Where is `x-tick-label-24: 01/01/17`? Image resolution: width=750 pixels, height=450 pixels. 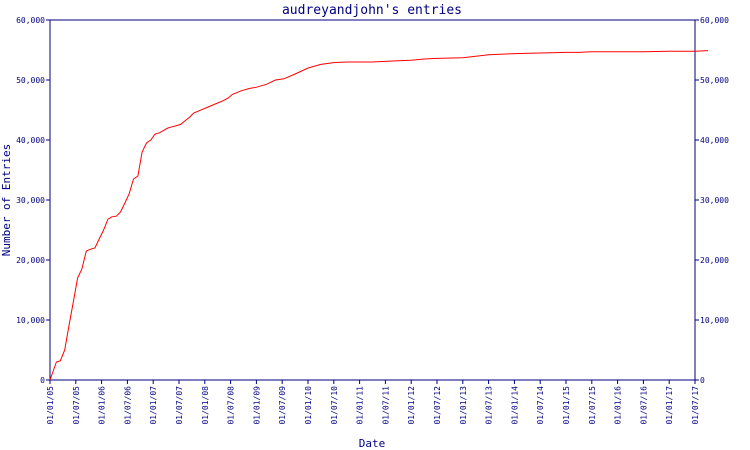
x-tick-label-24: 01/01/17 is located at coordinates (669, 405).